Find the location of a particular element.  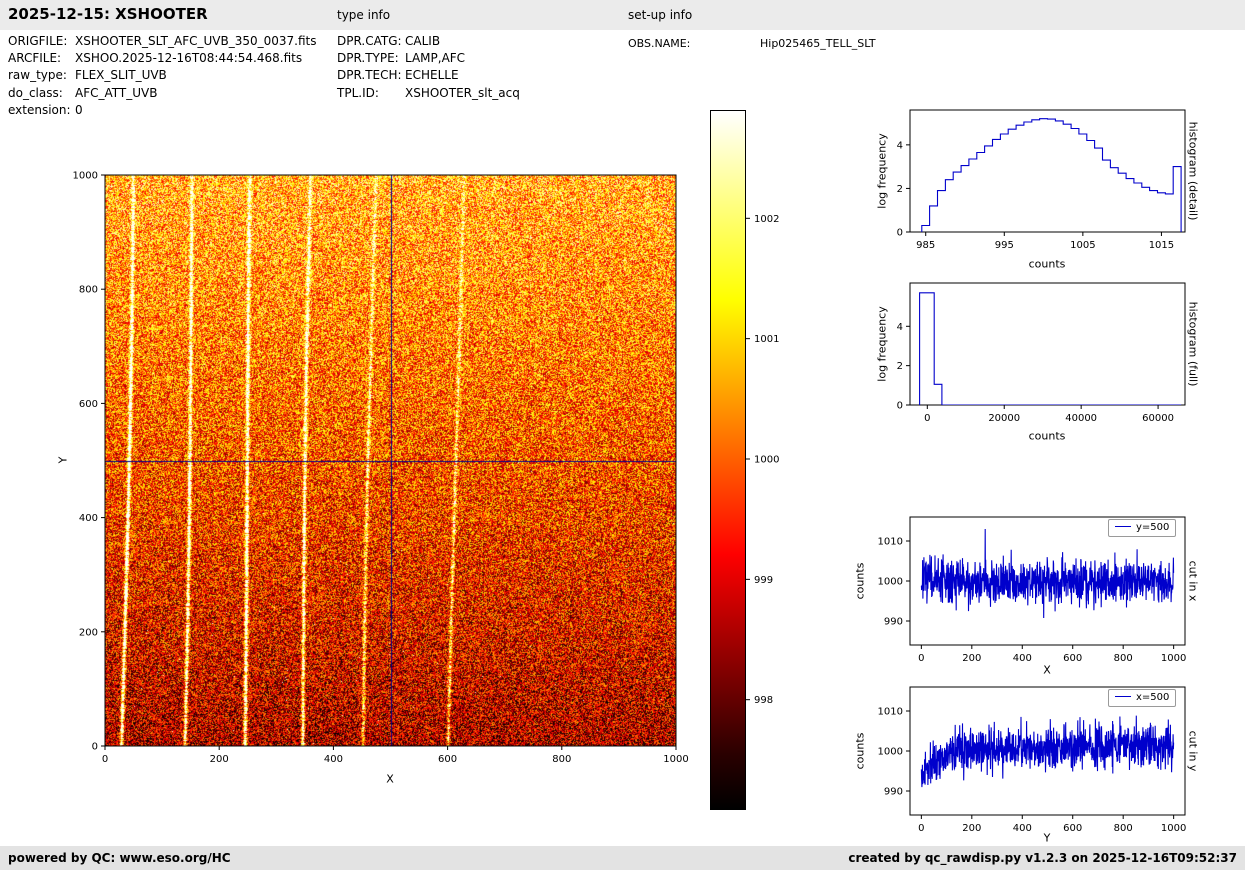

cut-x-right-label: cut in x is located at coordinates (1193, 581).